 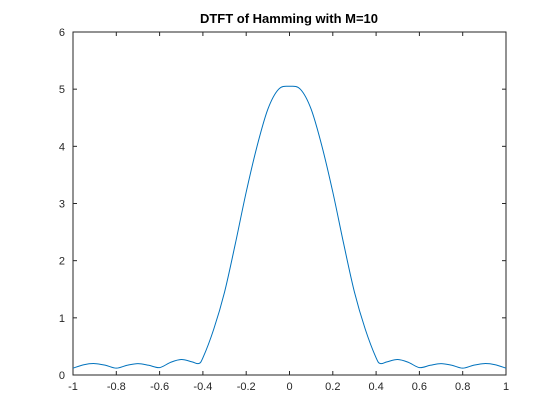 I want to click on x-tick-label: -1, so click(x=73, y=387).